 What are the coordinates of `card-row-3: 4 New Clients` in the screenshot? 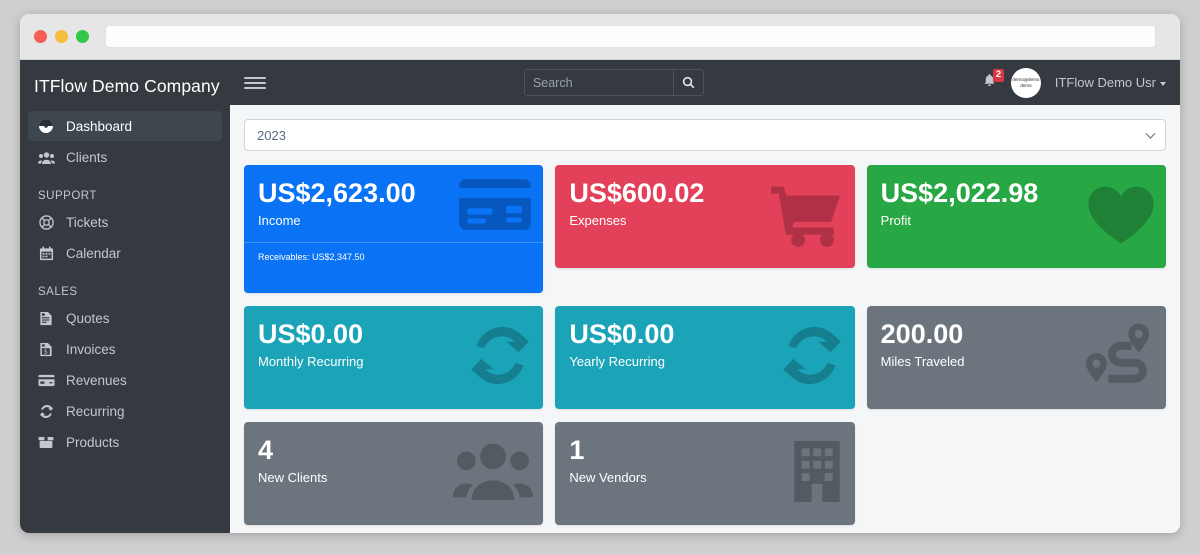 It's located at (705, 473).